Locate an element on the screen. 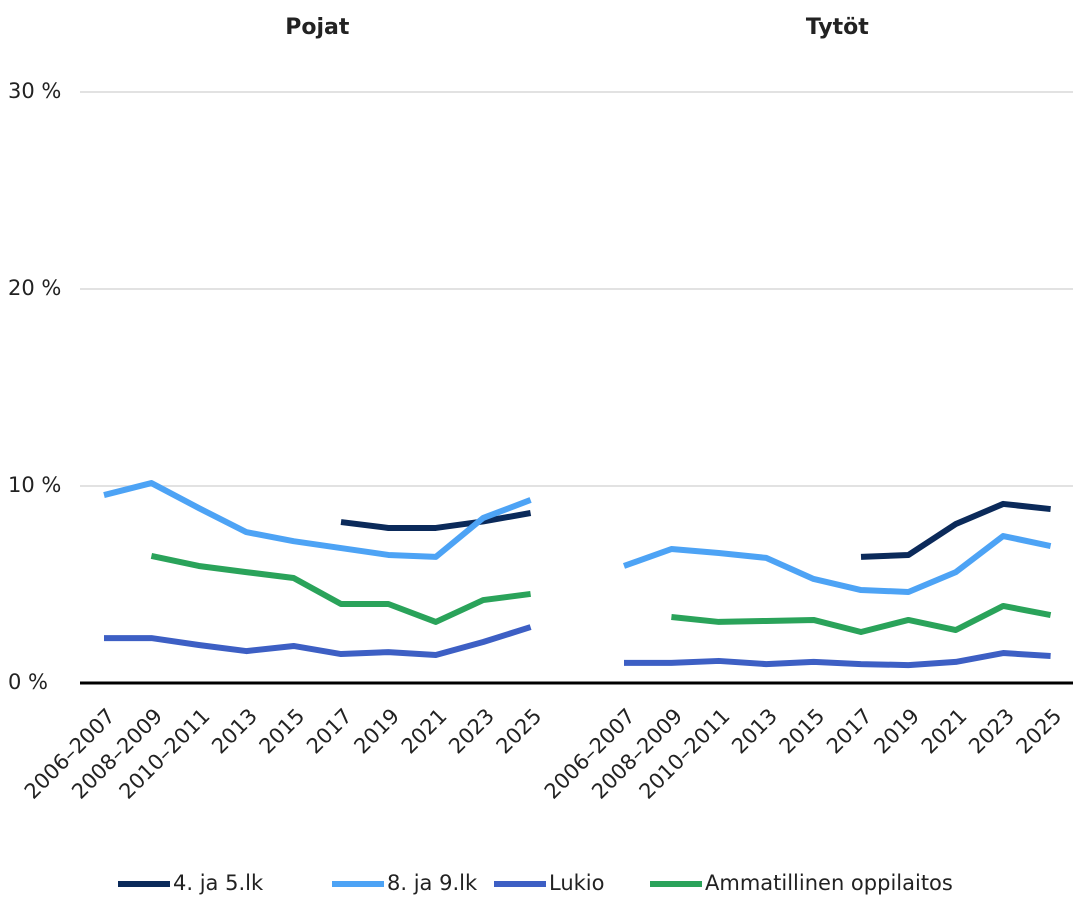 The image size is (1073, 898). panel-title: Tytöt is located at coordinates (837, 27).